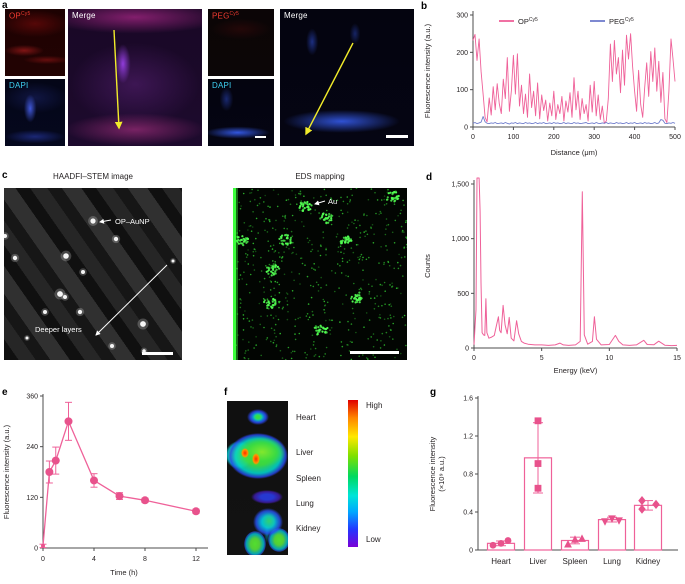 The height and width of the screenshot is (584, 685). I want to click on svg-text: 240, so click(32, 447).